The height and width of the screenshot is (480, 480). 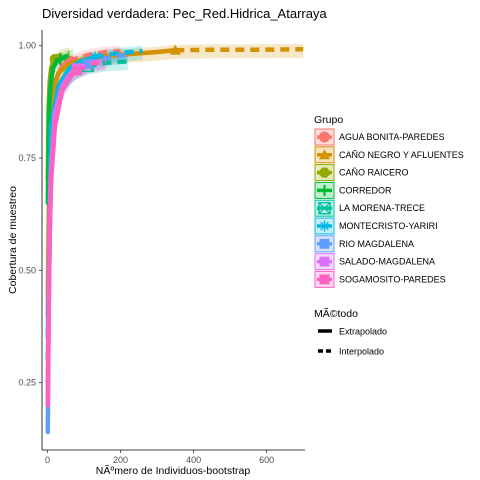 I want to click on legend-label: SALADO-MAGDALENA, so click(x=387, y=262).